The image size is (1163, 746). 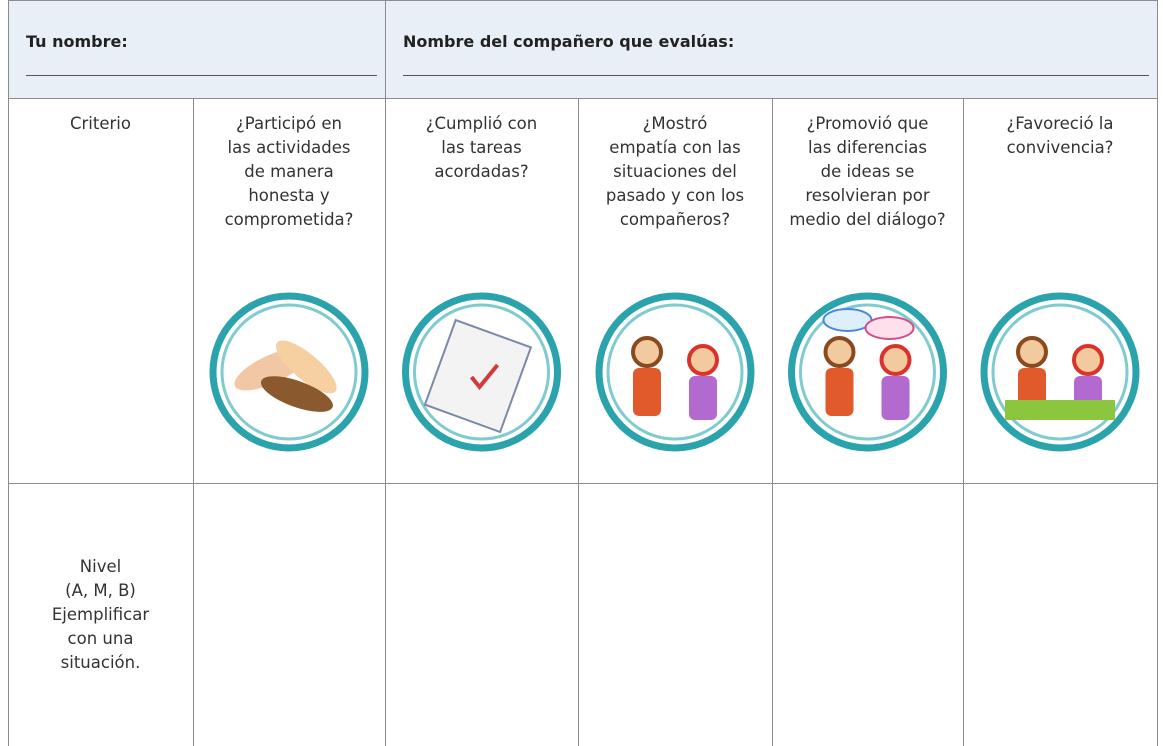 What do you see at coordinates (100, 566) in the screenshot?
I see `text-line: Nivel` at bounding box center [100, 566].